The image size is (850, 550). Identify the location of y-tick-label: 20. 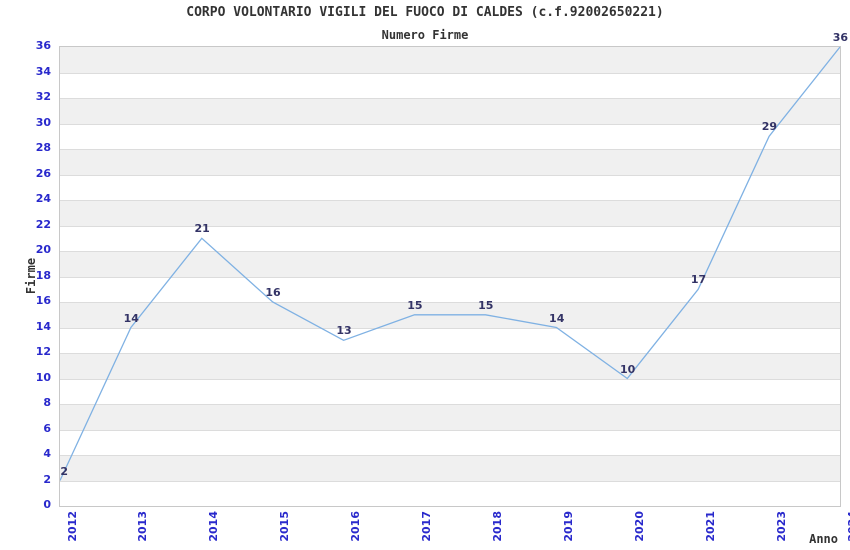
(43, 249).